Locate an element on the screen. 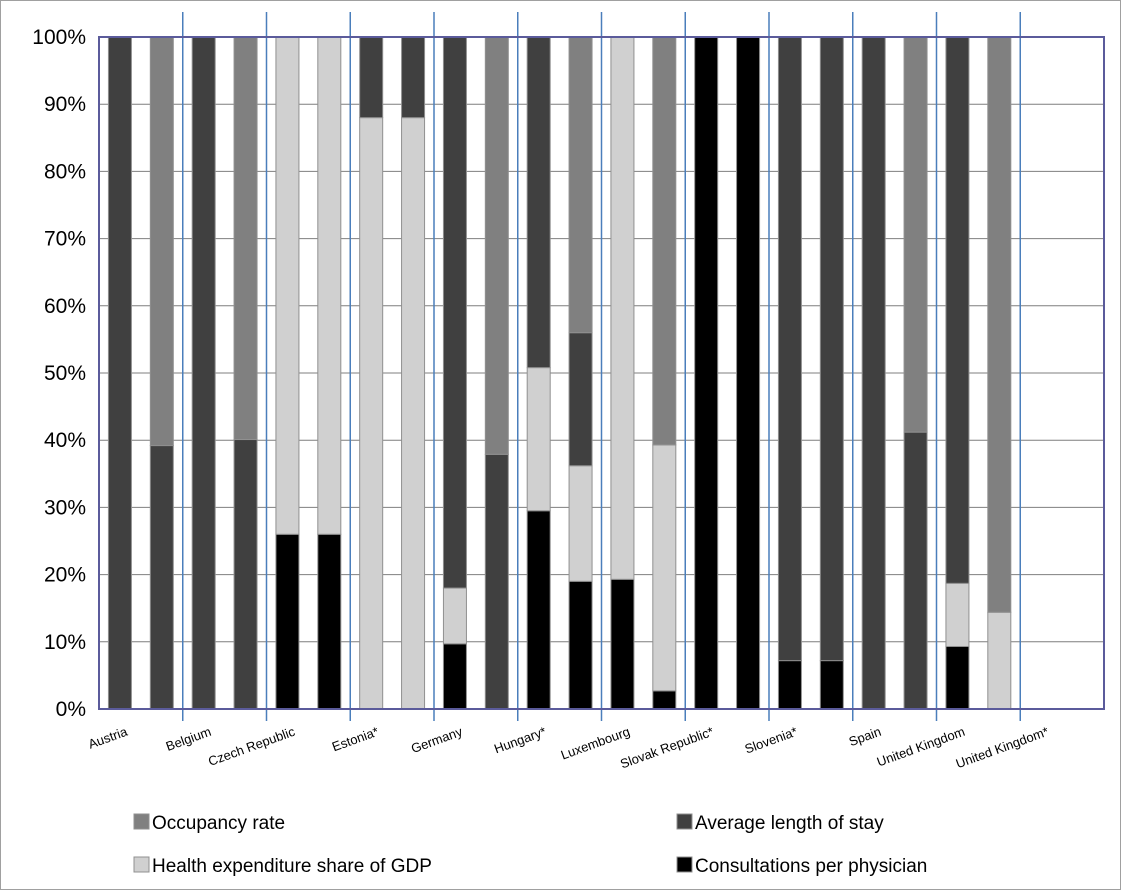 The height and width of the screenshot is (895, 1121). legend-swatch-consultations-per-physician is located at coordinates (684, 864).